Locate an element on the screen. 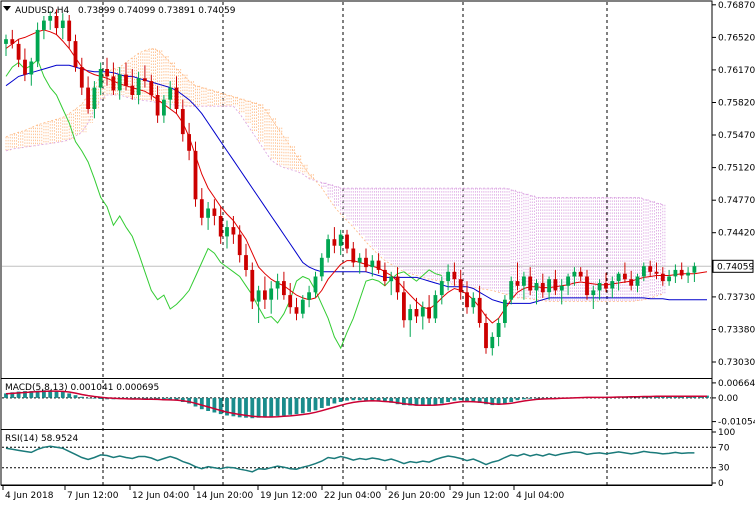 This screenshot has width=755, height=506. rsi-tick-label: 70 is located at coordinates (724, 448).